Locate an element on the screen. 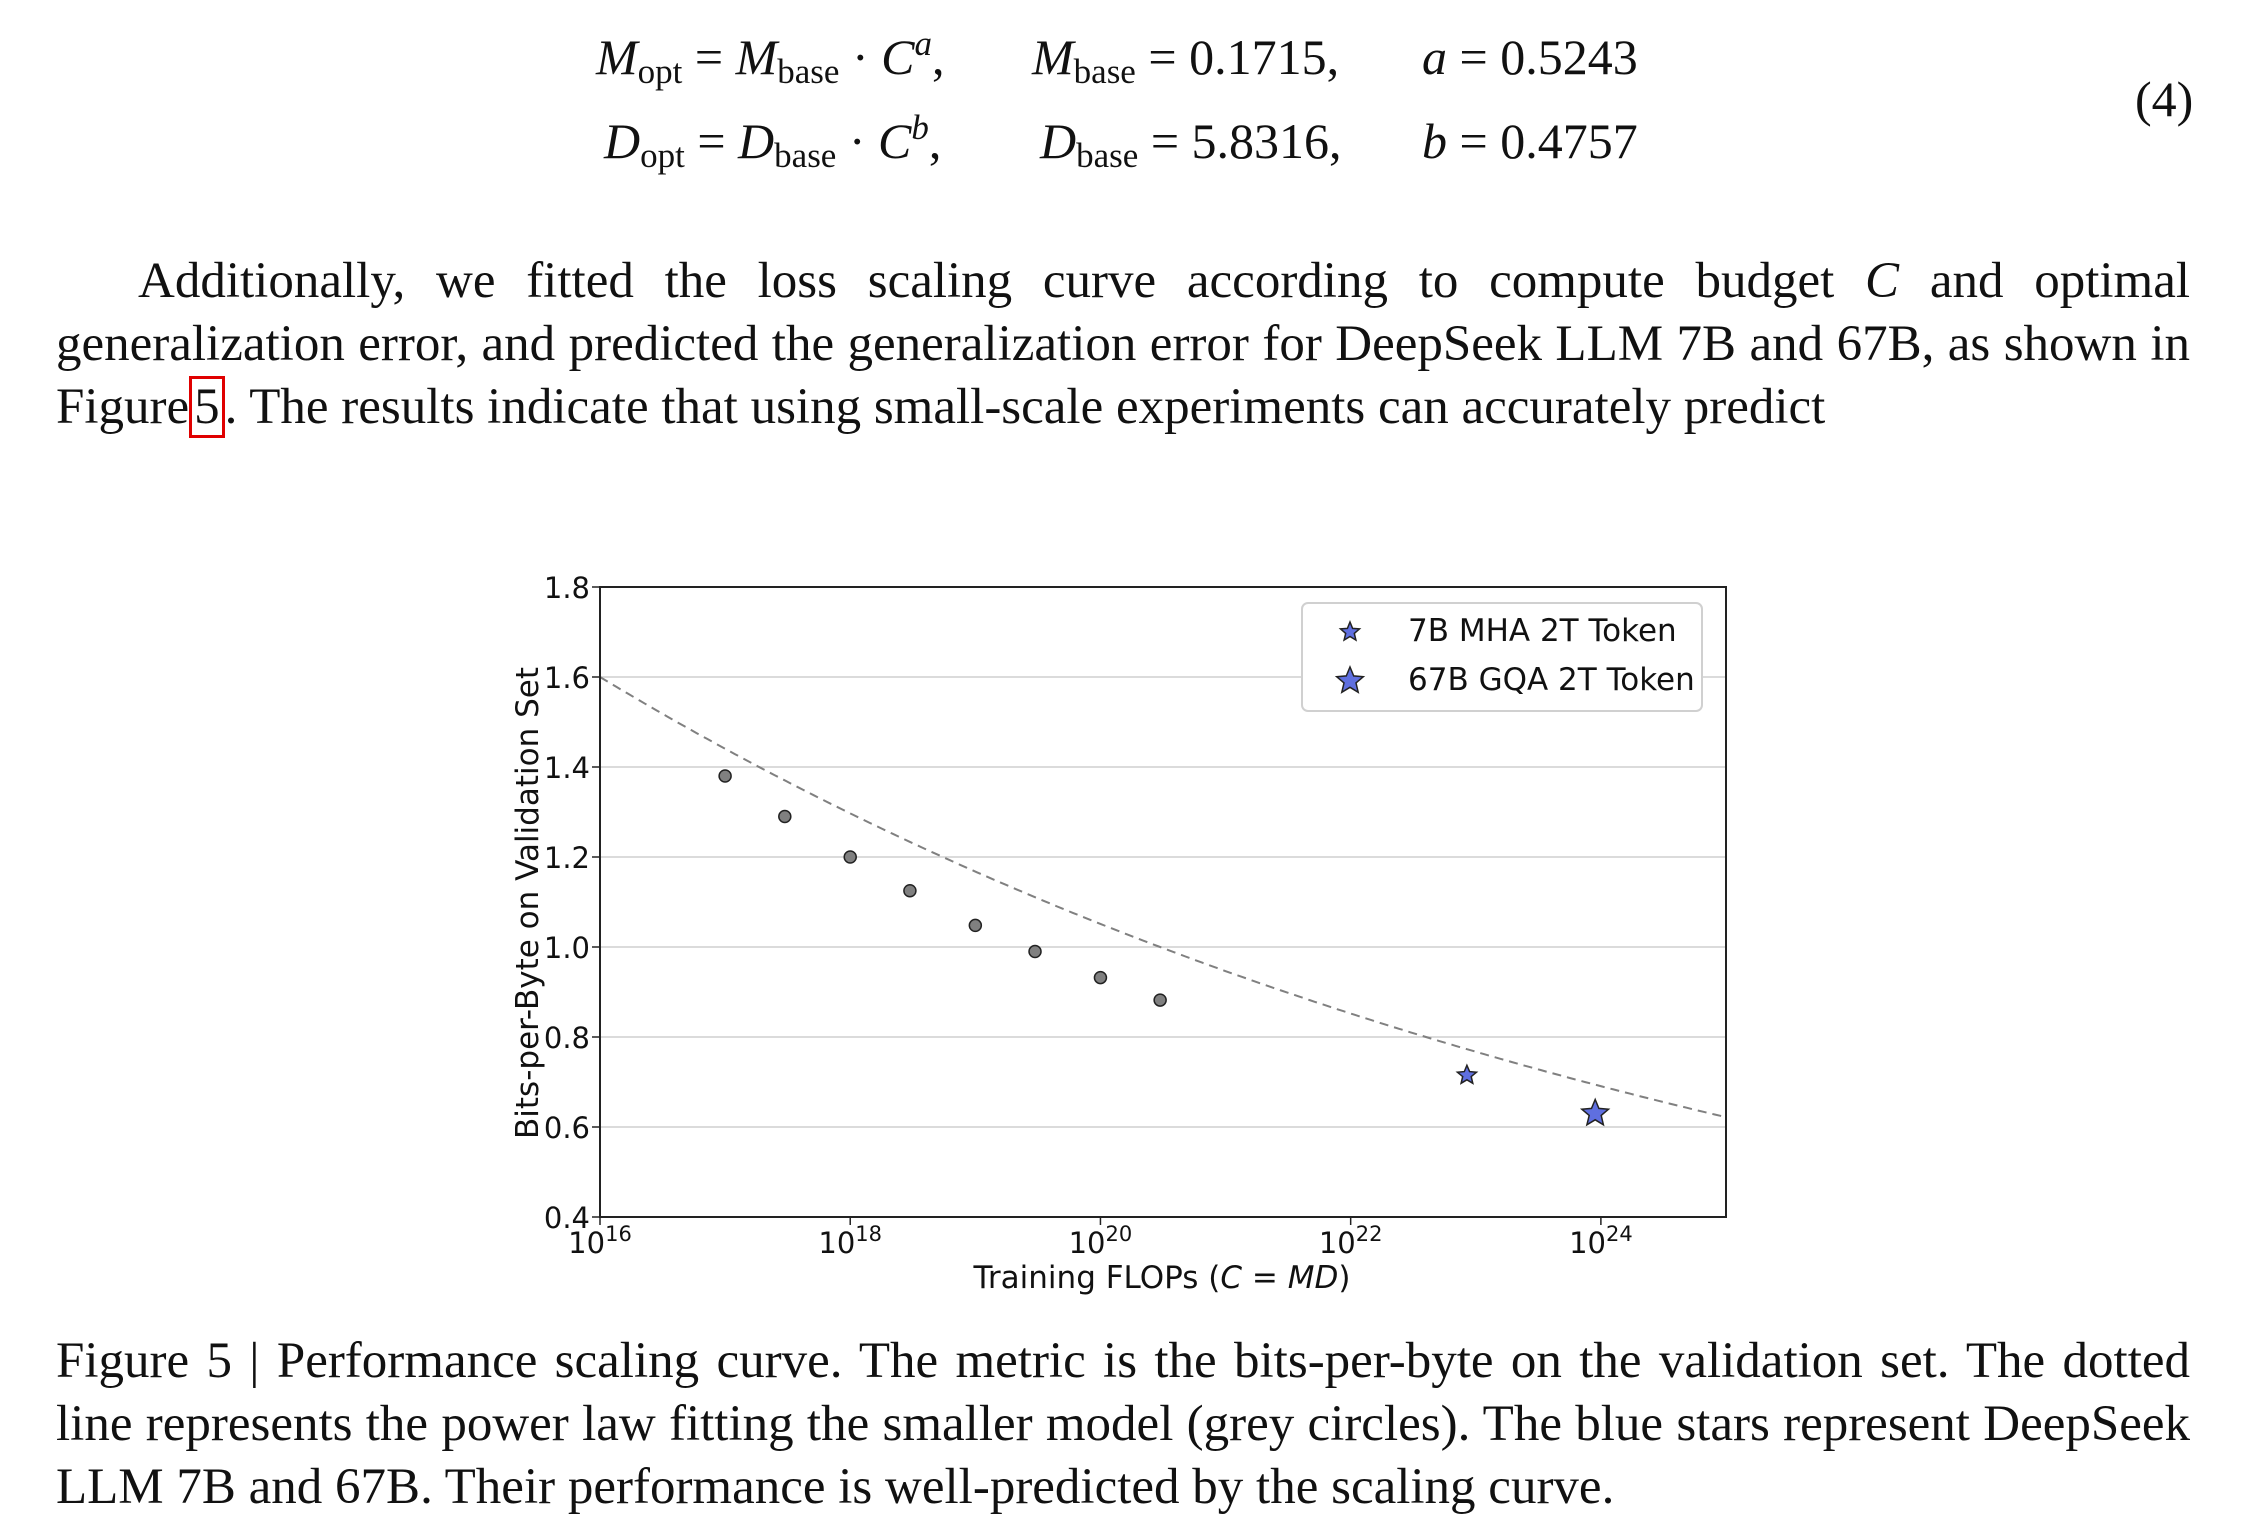  data-points is located at coordinates (1164, 948).